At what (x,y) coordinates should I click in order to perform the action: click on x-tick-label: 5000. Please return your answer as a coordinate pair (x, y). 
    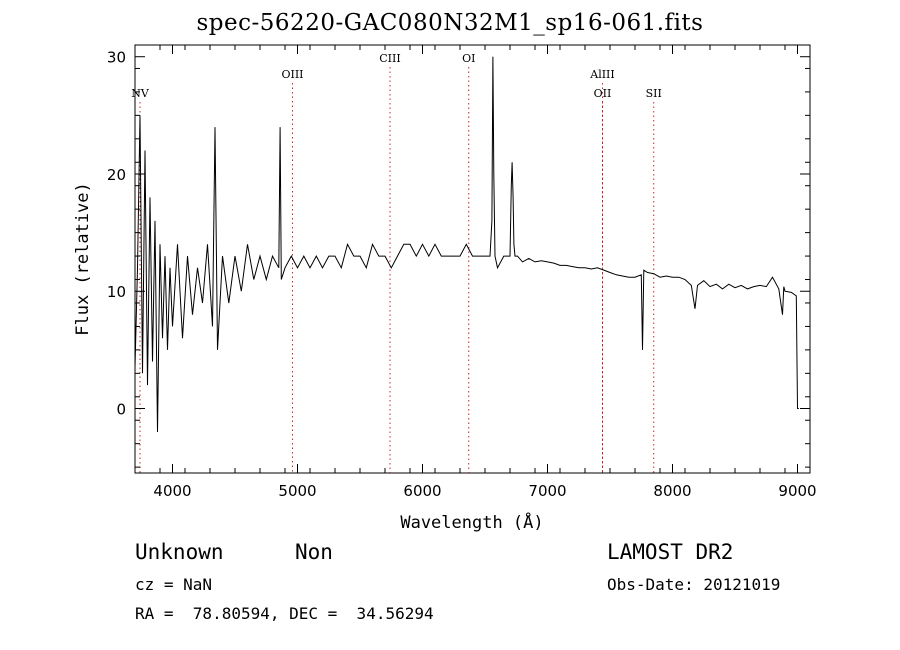
    Looking at the image, I should click on (297, 491).